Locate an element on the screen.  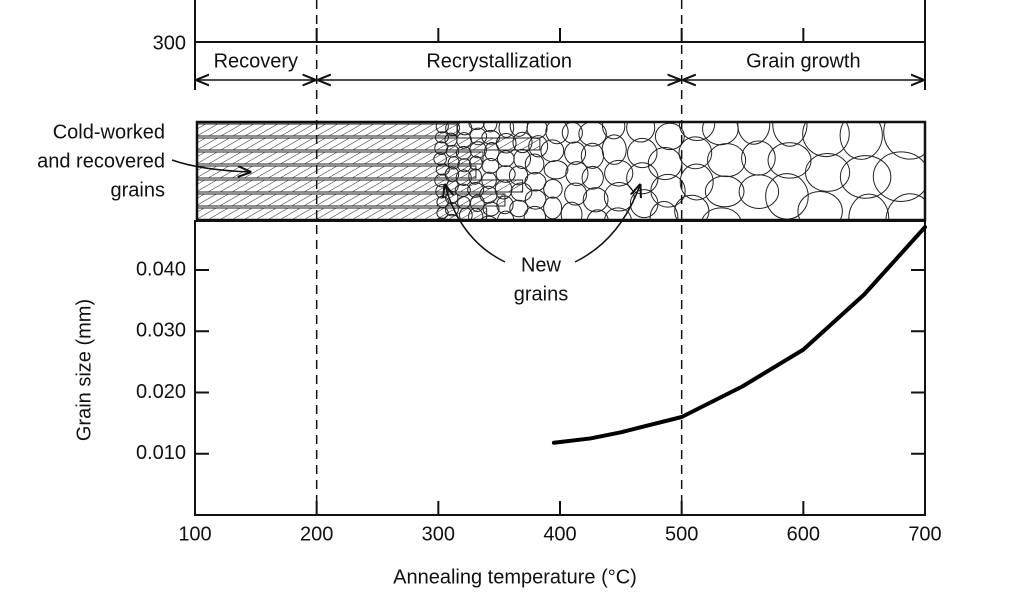
y-tick-label: 0.020 is located at coordinates (161, 392).